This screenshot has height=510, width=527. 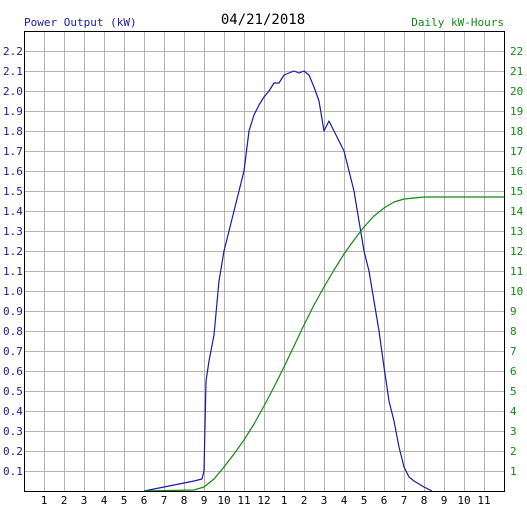 I want to click on right-axis-title: Daily kW-Hours, so click(x=457, y=22).